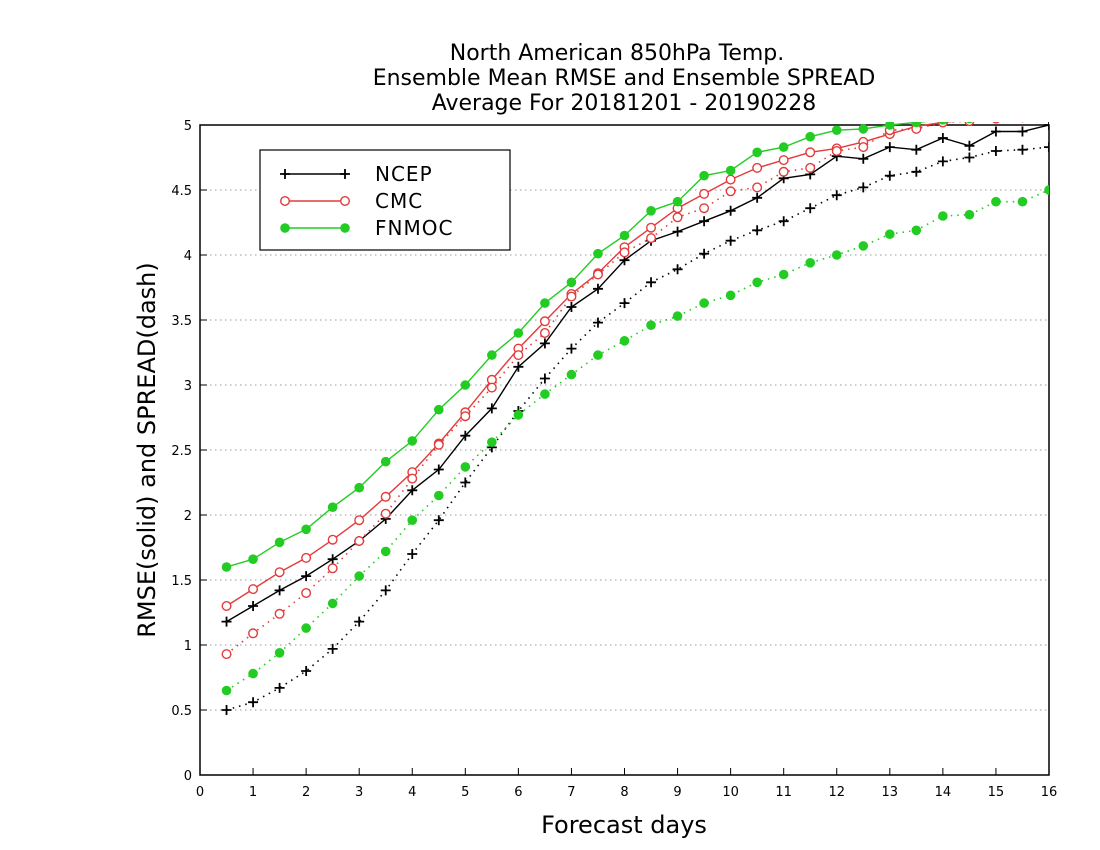 This screenshot has height=850, width=1100. Describe the element at coordinates (188, 646) in the screenshot. I see `y-tick-label: 1` at that location.